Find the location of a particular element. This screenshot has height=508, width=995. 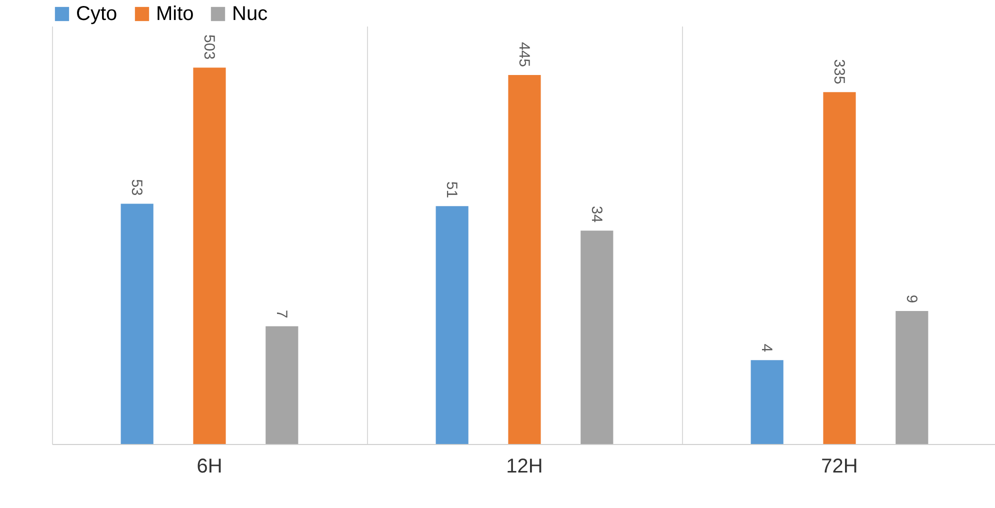

x-tick-label: 12H is located at coordinates (524, 467).